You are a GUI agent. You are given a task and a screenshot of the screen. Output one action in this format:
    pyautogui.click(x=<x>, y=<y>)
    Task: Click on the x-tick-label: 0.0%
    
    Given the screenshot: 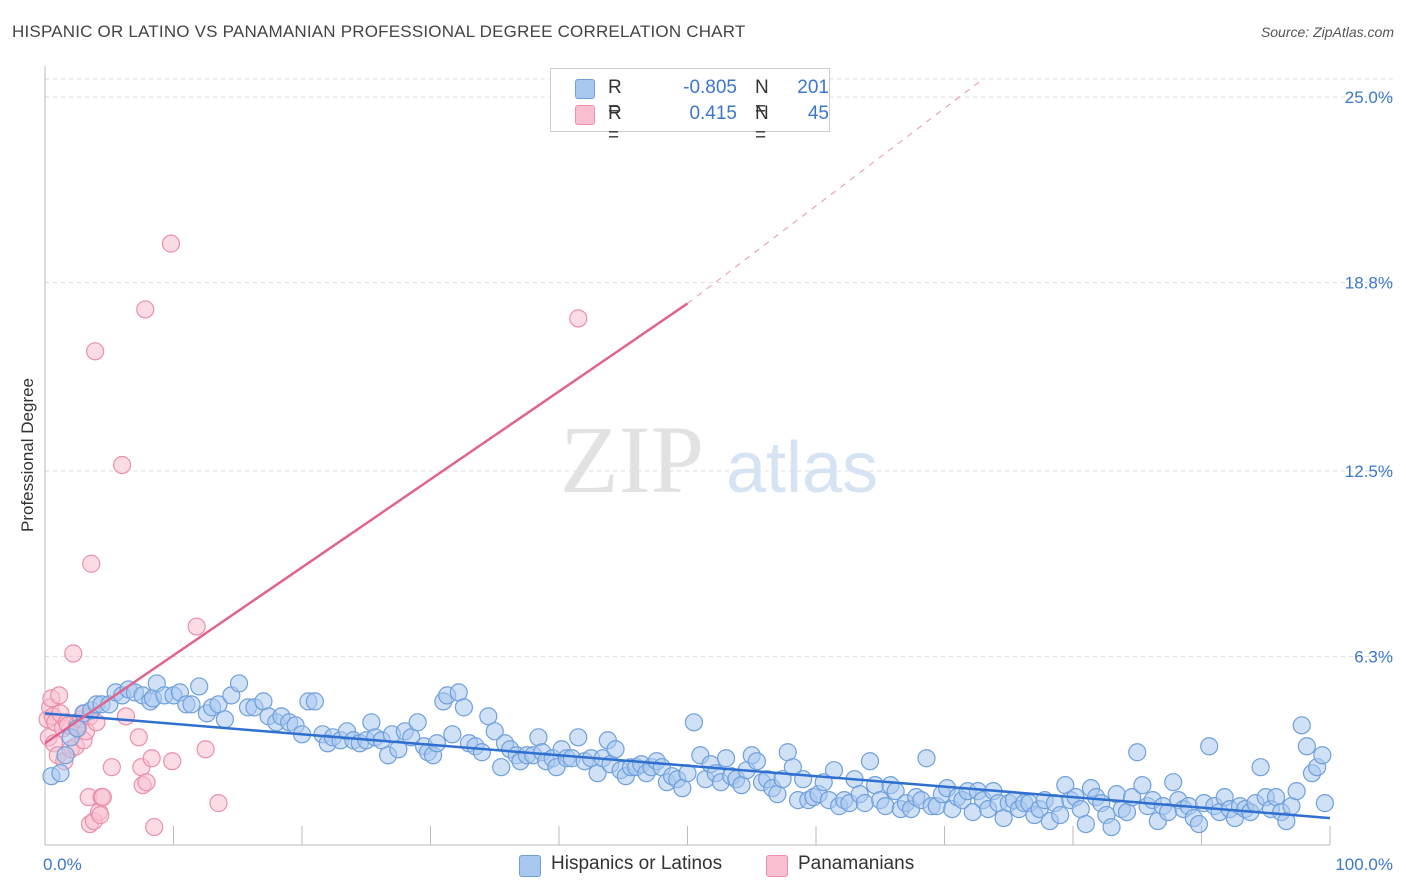 What is the action you would take?
    pyautogui.click(x=62, y=864)
    